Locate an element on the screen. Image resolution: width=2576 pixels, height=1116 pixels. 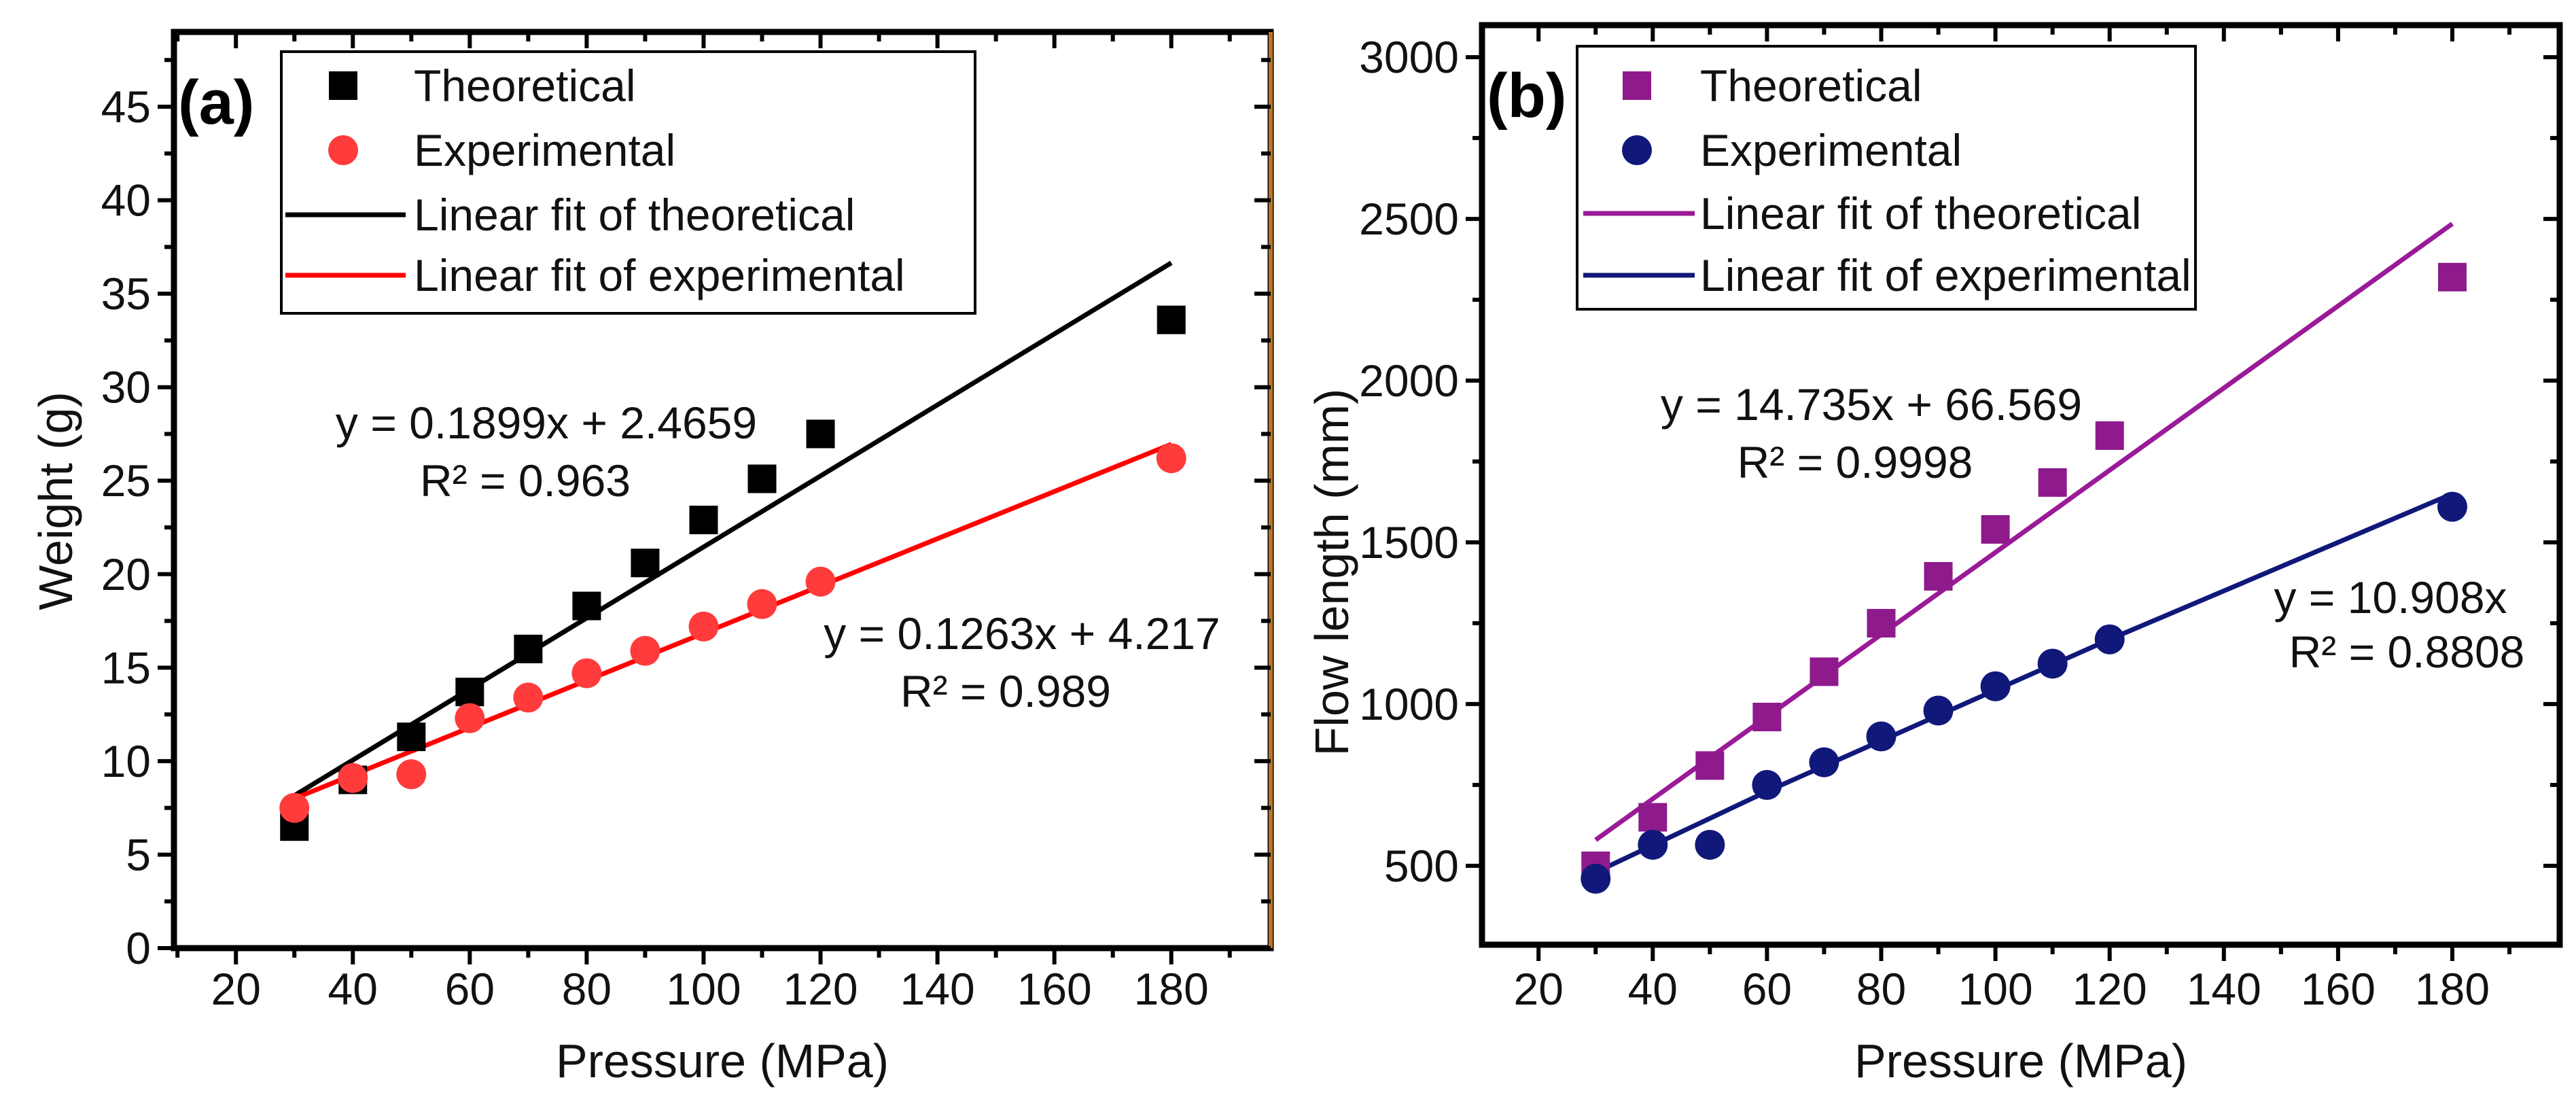
panel-label: (b) is located at coordinates (1526, 96).